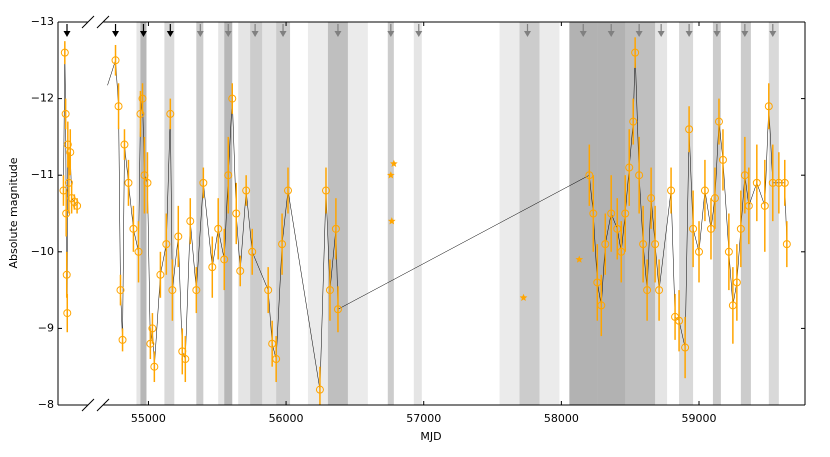 This screenshot has width=830, height=457. I want to click on x-tick-label: 57000, so click(423, 418).